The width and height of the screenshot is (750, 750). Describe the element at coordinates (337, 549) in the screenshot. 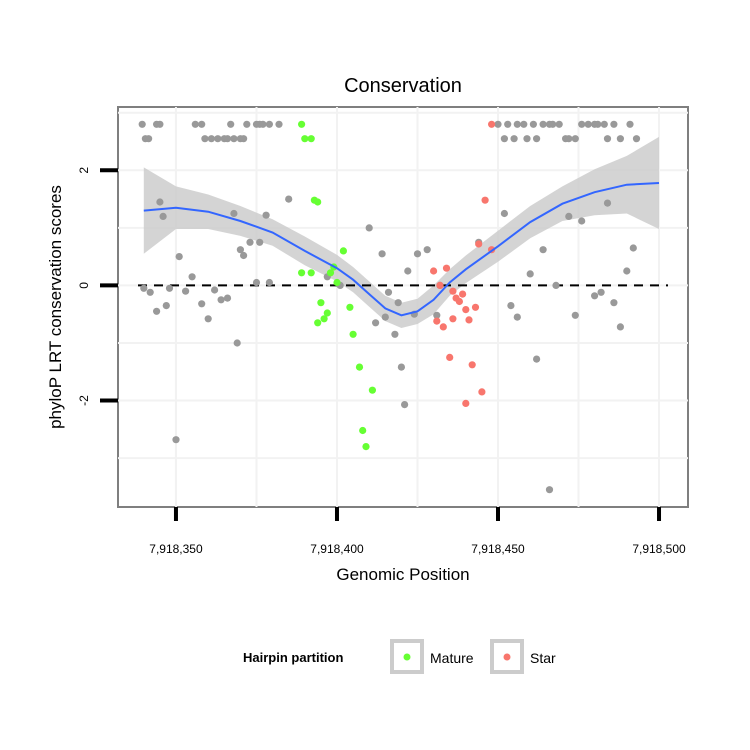

I see `x-tick-label: 7,918,400` at that location.